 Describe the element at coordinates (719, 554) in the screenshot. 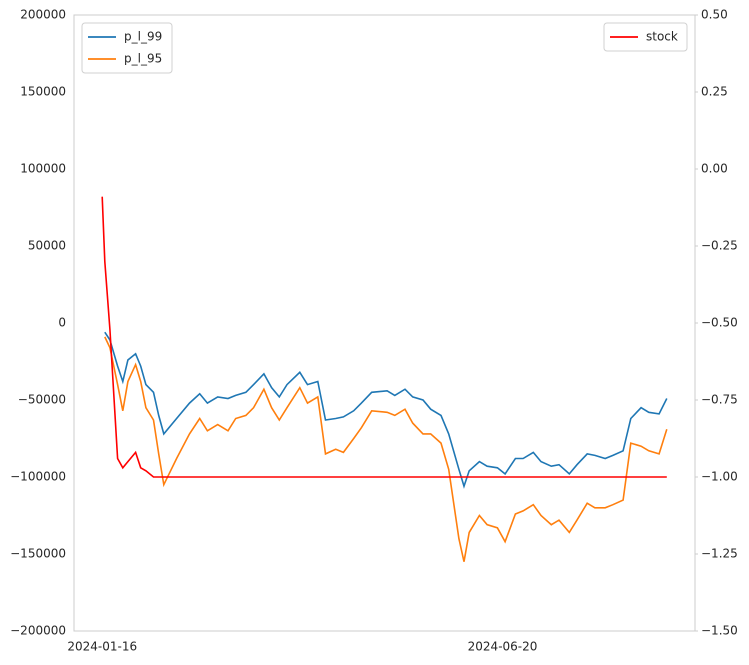

I see `y2-tick-label: −1.25` at that location.